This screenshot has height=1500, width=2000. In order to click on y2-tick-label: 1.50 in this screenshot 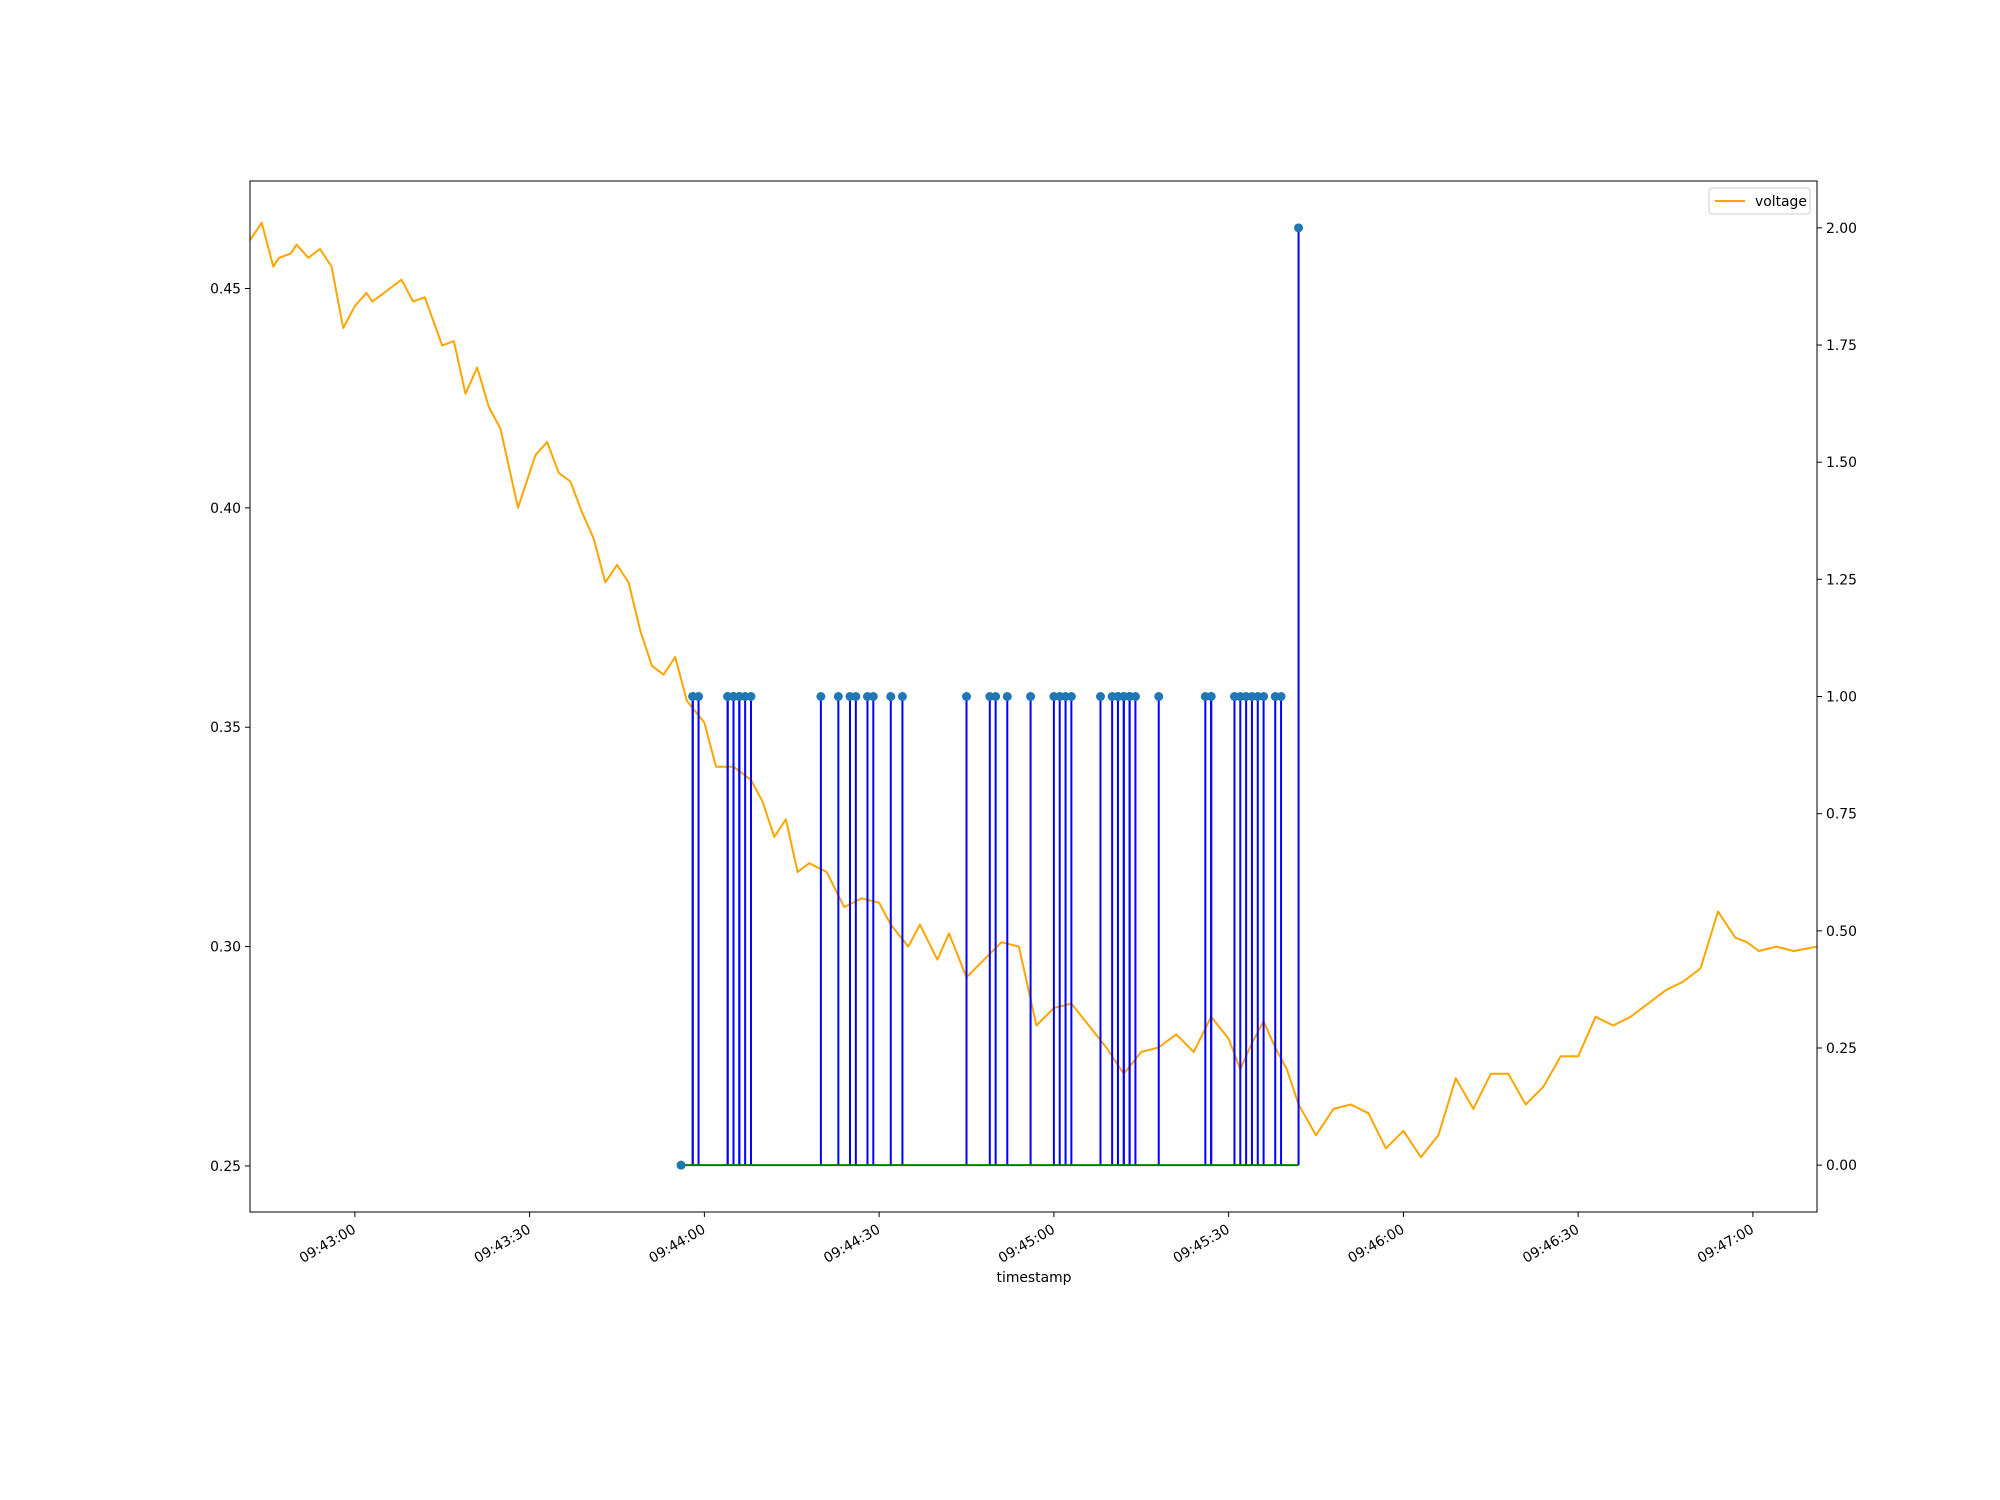, I will do `click(1841, 463)`.